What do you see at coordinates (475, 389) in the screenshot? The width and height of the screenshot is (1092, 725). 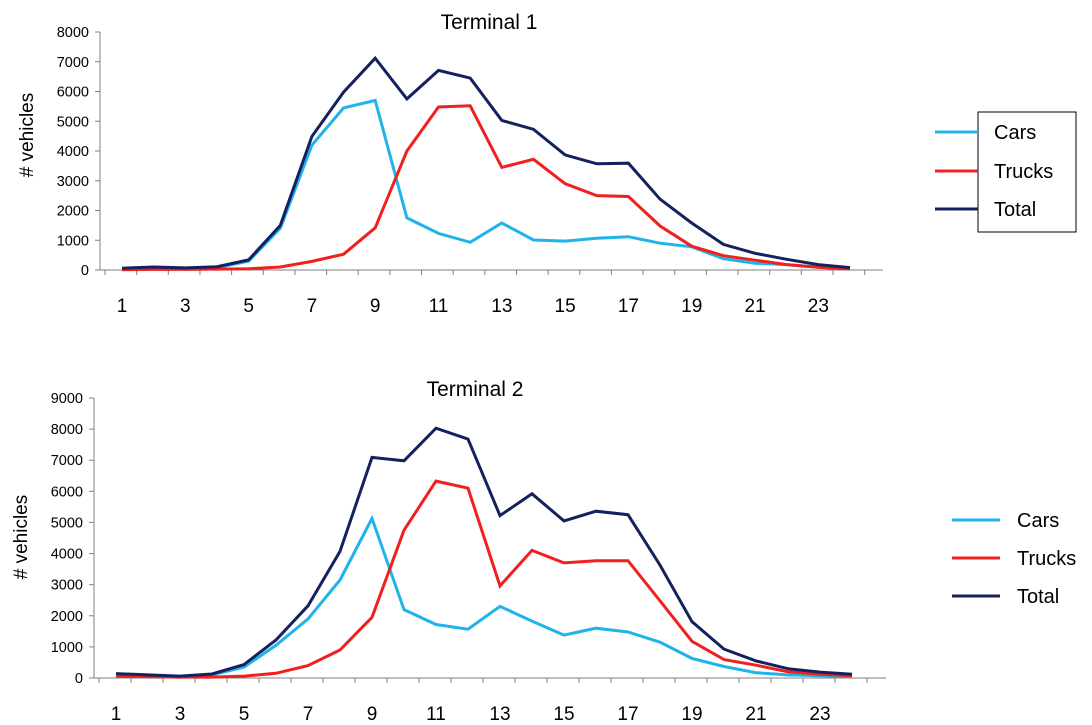 I see `chart-title: Terminal 2` at bounding box center [475, 389].